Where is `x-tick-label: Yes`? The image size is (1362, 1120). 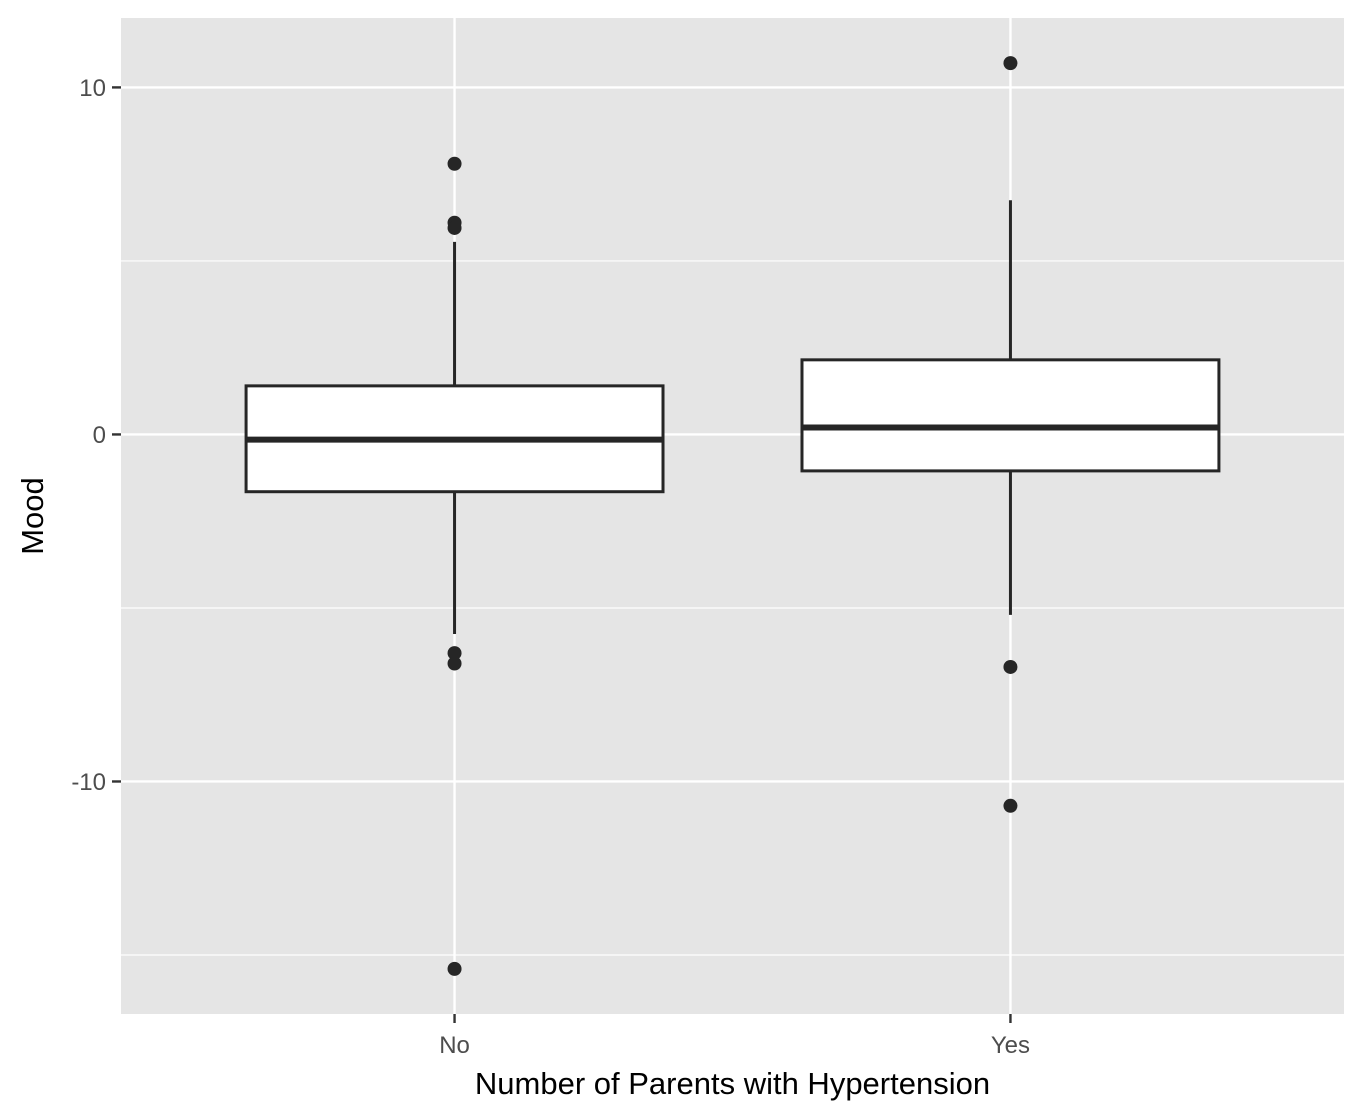 x-tick-label: Yes is located at coordinates (1010, 1045).